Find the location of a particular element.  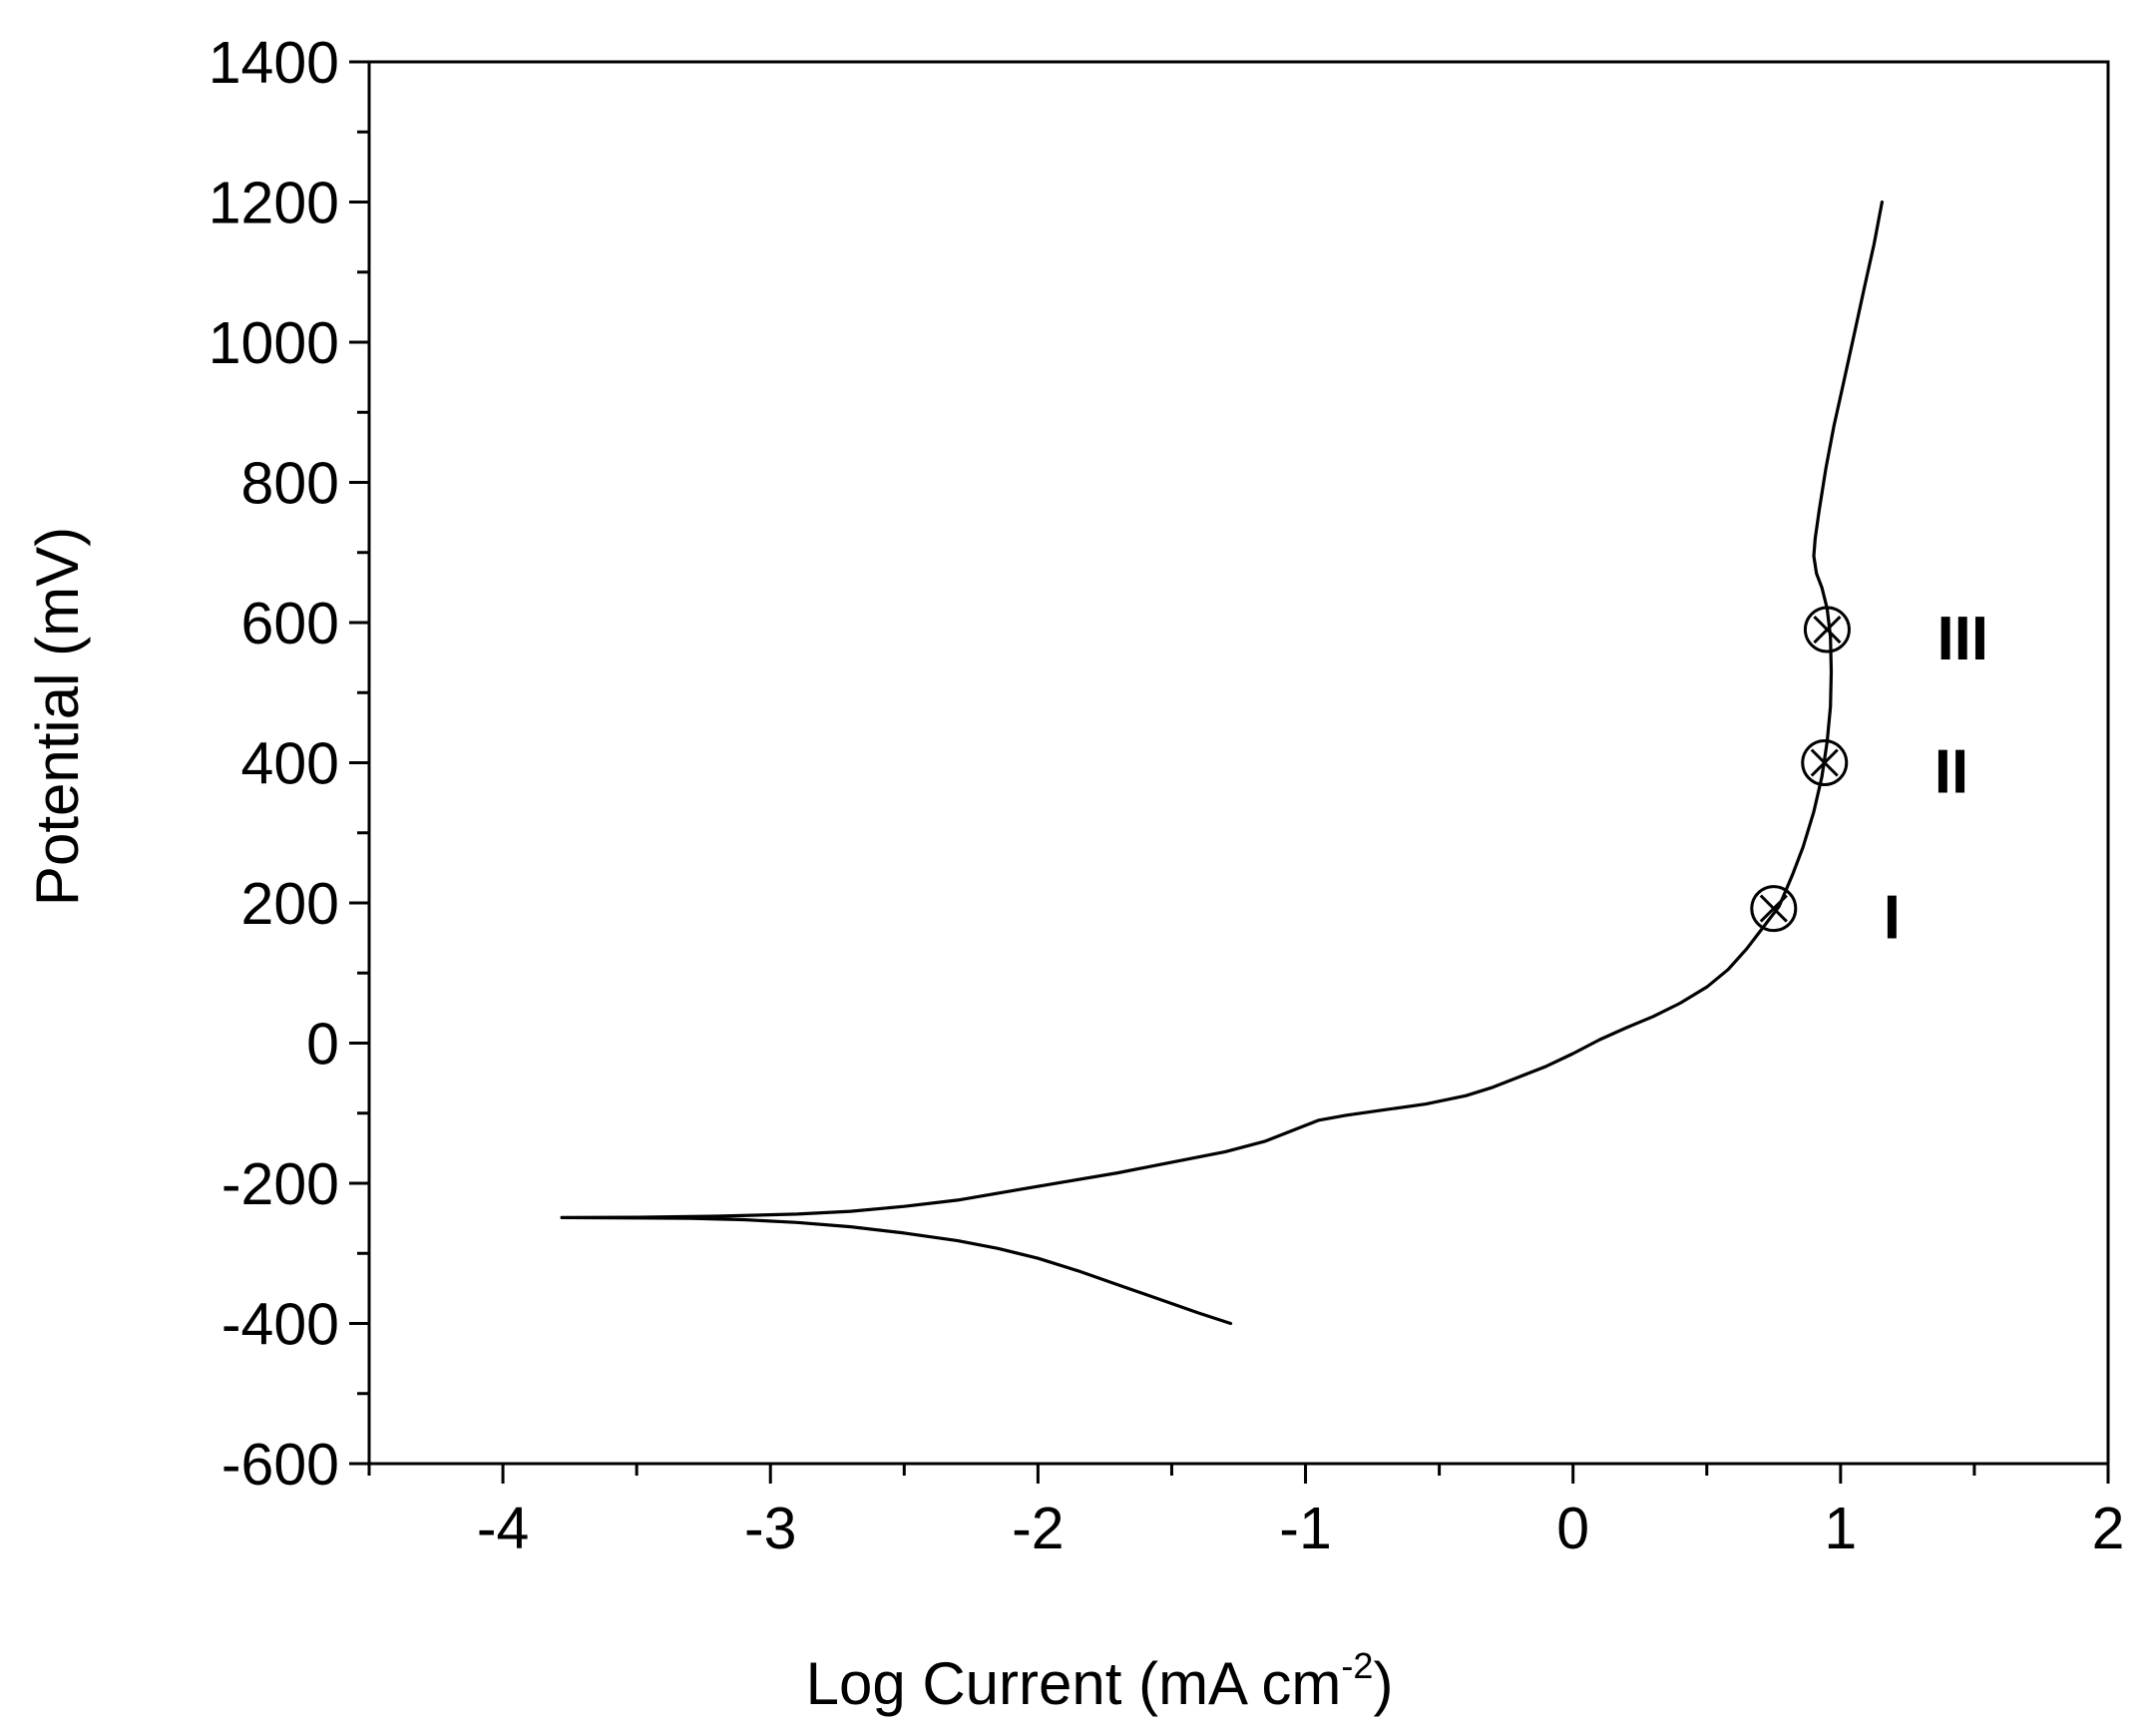

x-tick-label: -3 is located at coordinates (770, 1528).